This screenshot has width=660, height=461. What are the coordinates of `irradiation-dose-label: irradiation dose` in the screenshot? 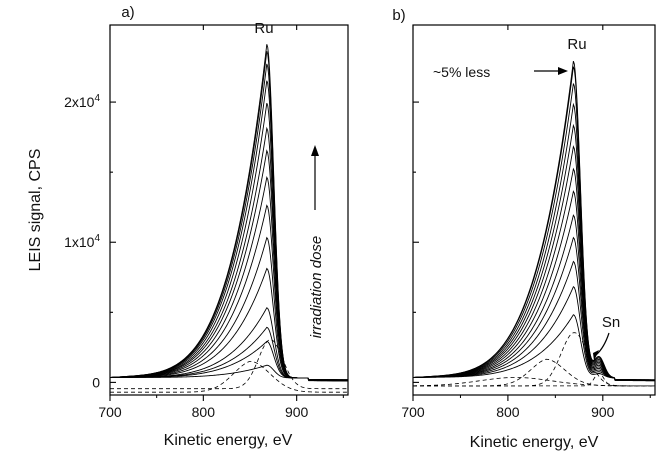 It's located at (316, 287).